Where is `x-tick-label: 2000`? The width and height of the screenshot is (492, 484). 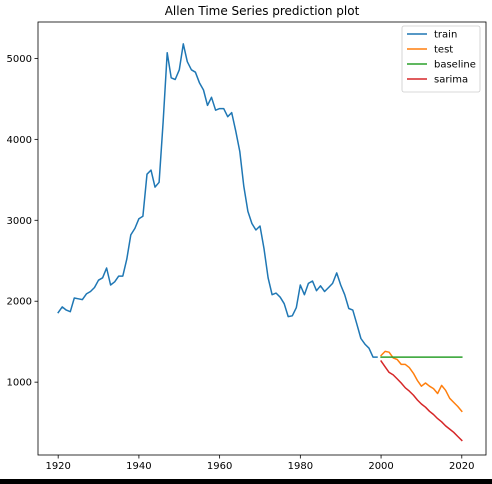
x-tick-label: 2000 is located at coordinates (380, 466).